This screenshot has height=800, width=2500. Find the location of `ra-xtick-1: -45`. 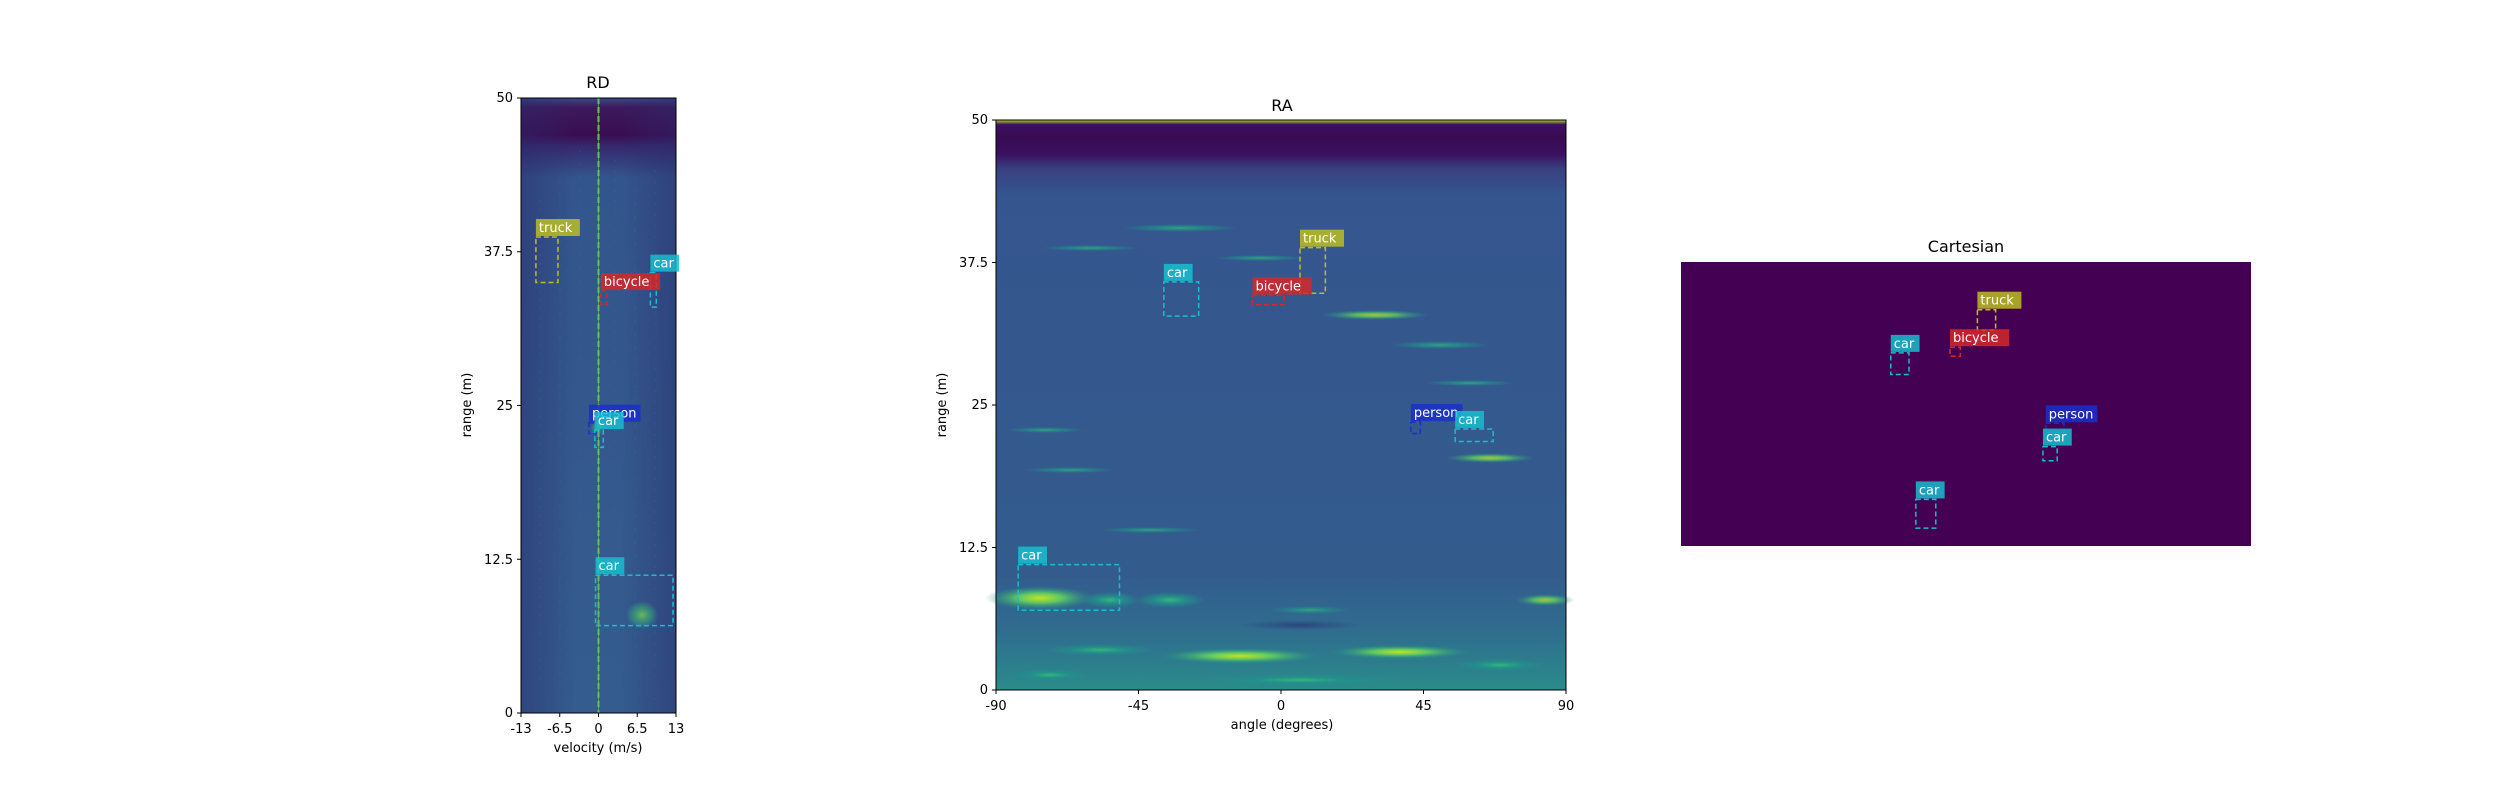

ra-xtick-1: -45 is located at coordinates (1138, 706).